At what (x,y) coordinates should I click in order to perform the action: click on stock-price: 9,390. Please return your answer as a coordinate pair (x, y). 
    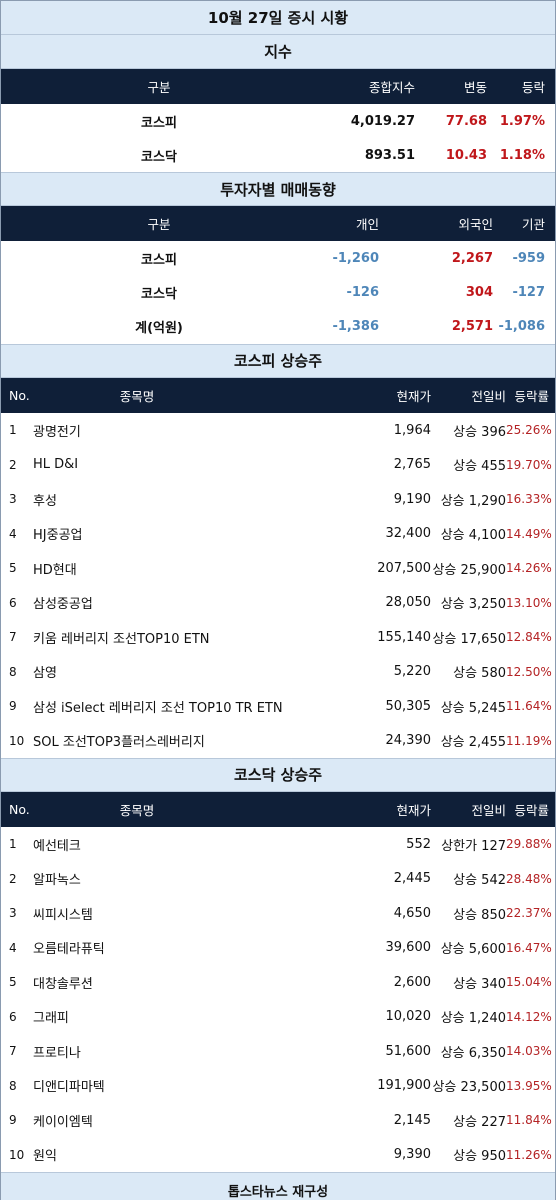
    Looking at the image, I should click on (412, 1155).